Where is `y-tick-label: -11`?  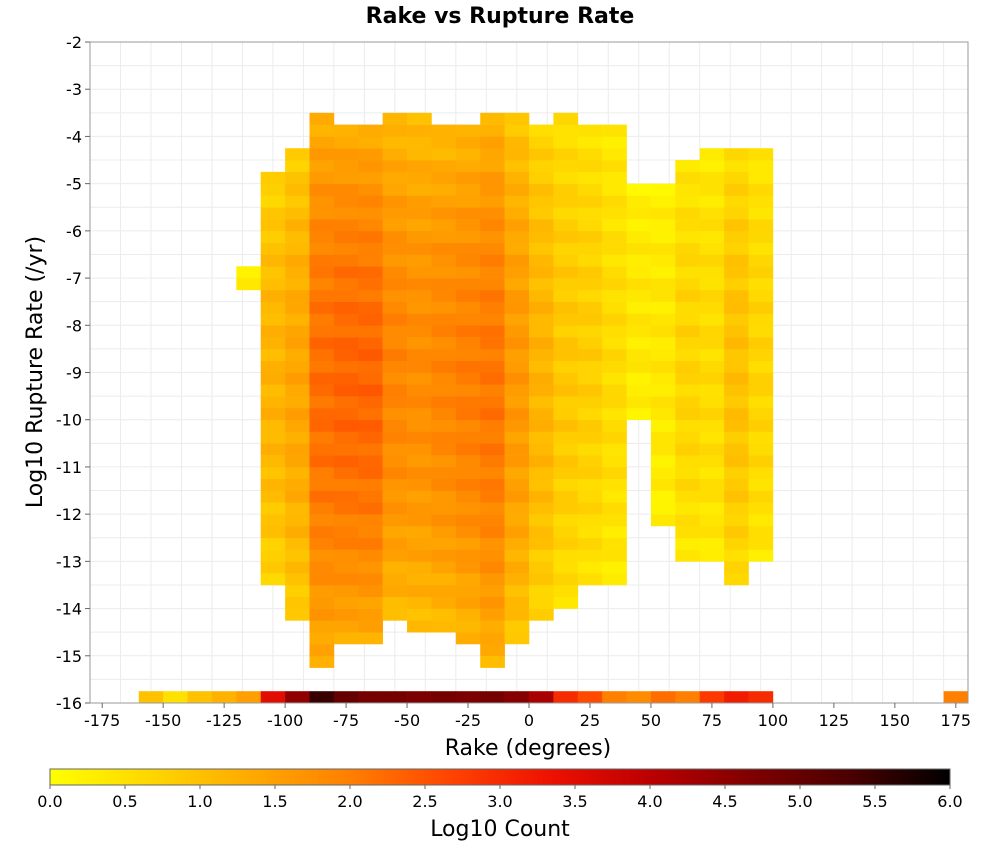
y-tick-label: -11 is located at coordinates (69, 467).